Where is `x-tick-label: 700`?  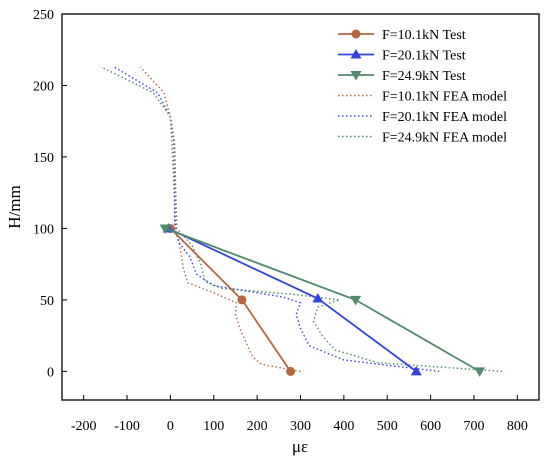
x-tick-label: 700 is located at coordinates (473, 426).